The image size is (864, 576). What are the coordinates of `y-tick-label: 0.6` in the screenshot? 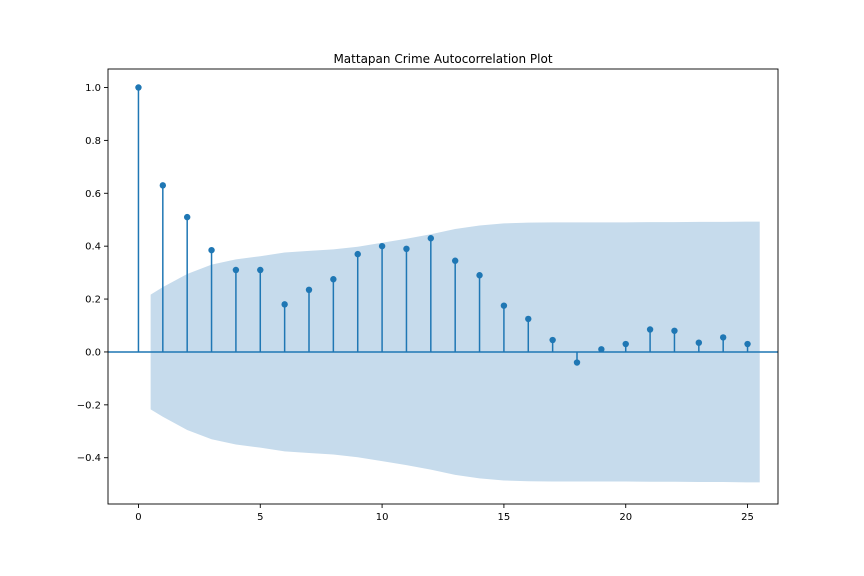 It's located at (93, 194).